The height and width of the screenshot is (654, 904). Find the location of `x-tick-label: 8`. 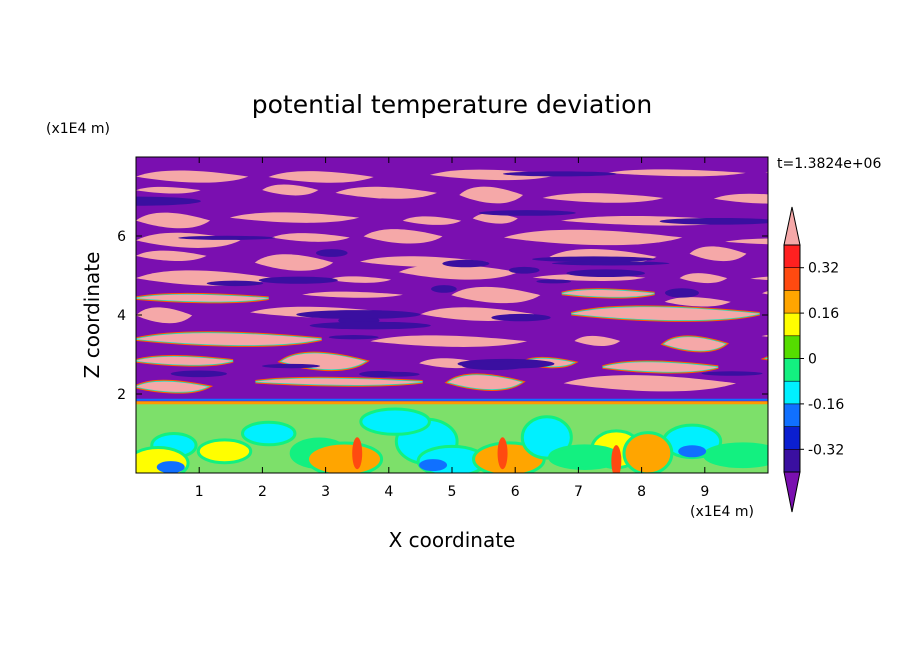

x-tick-label: 8 is located at coordinates (641, 492).